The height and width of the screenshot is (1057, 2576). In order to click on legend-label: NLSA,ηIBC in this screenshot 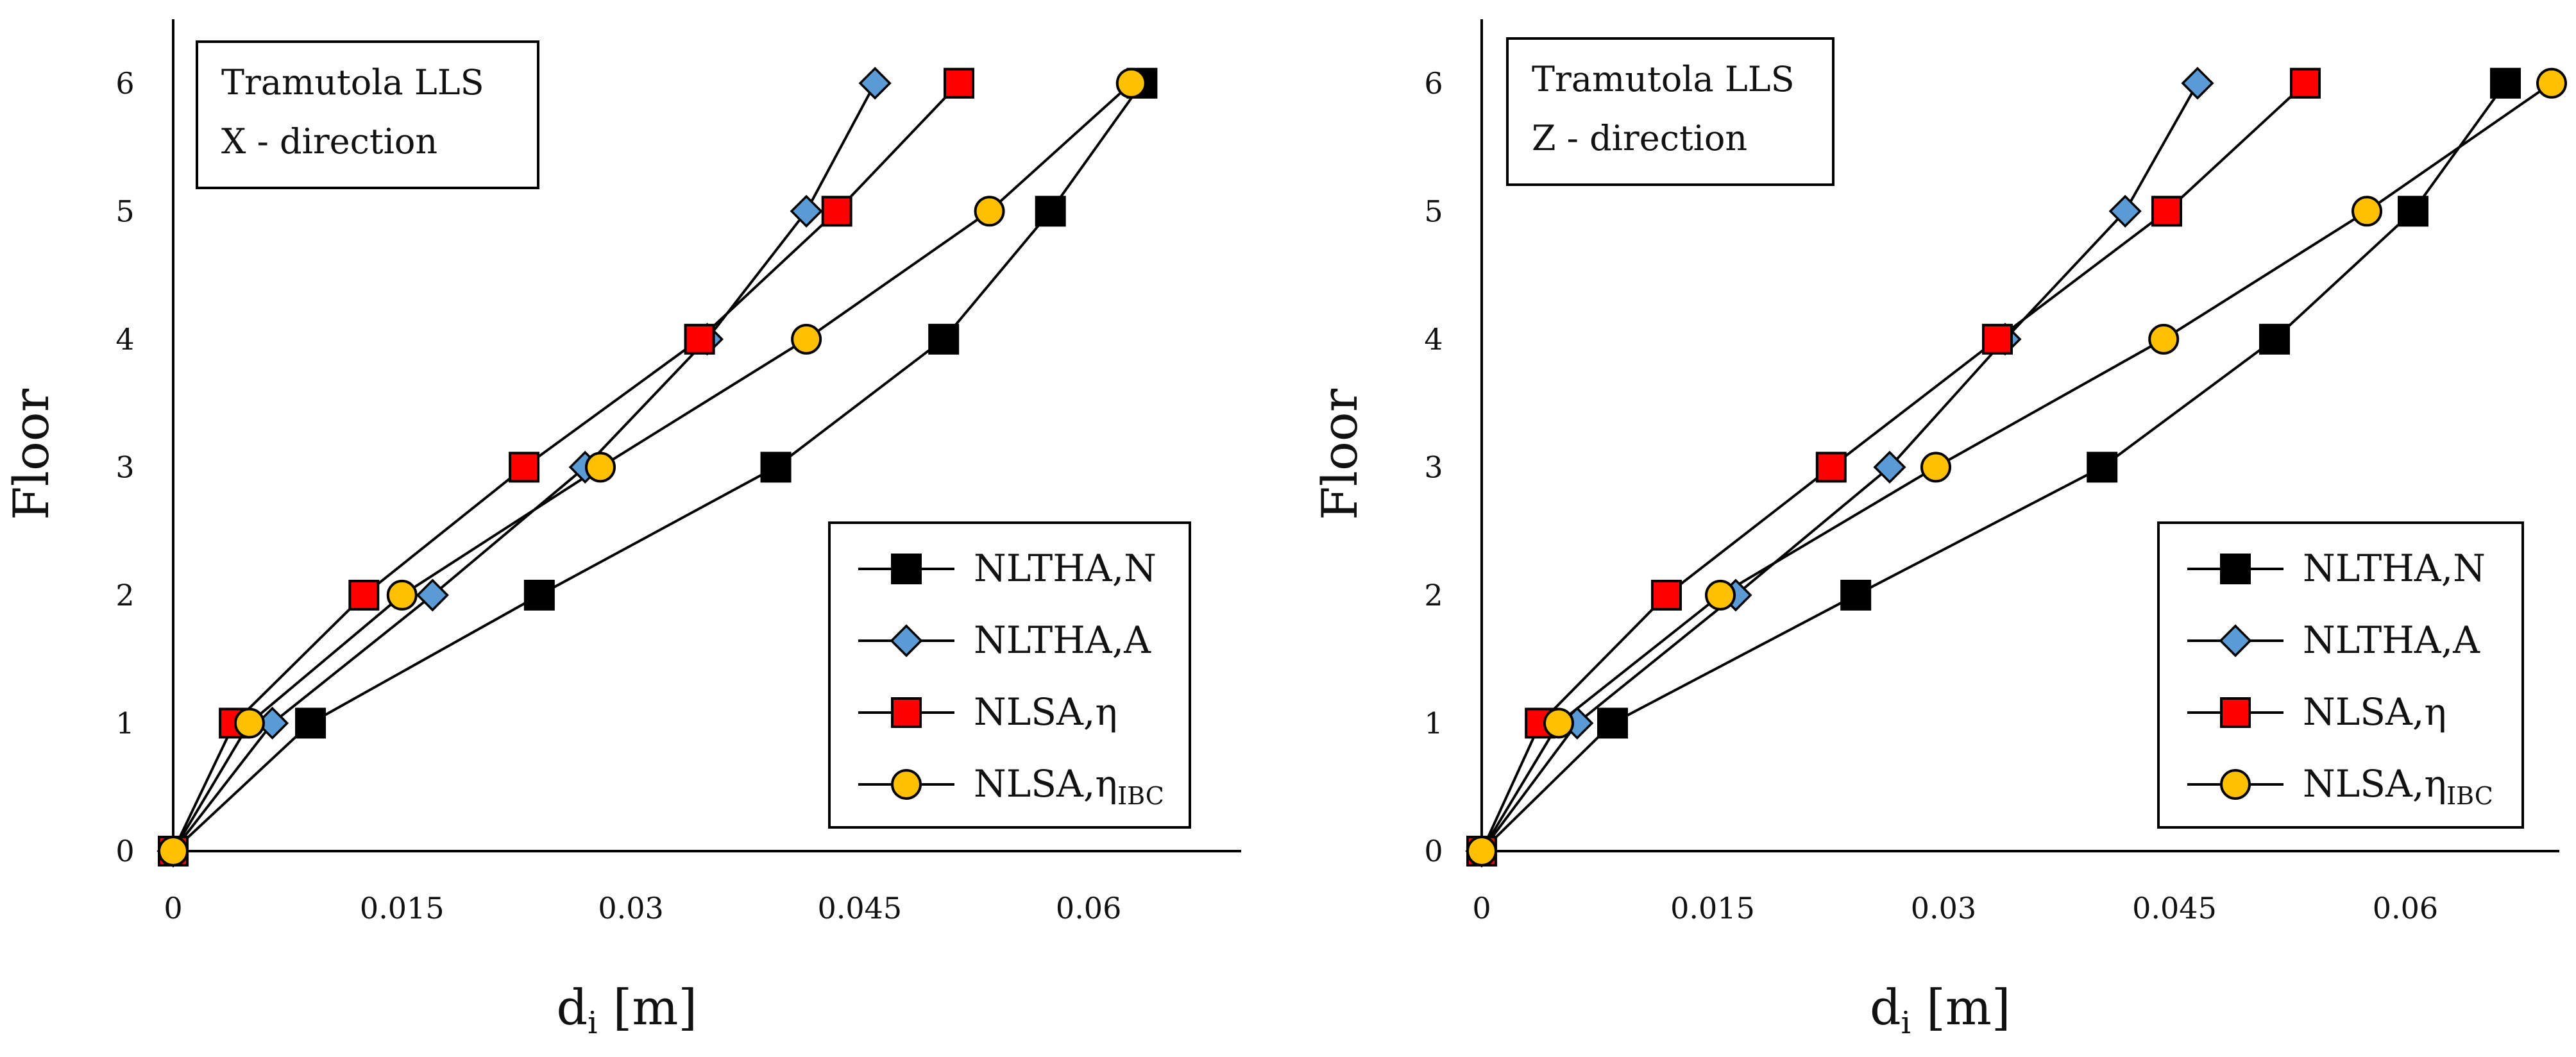, I will do `click(1069, 786)`.